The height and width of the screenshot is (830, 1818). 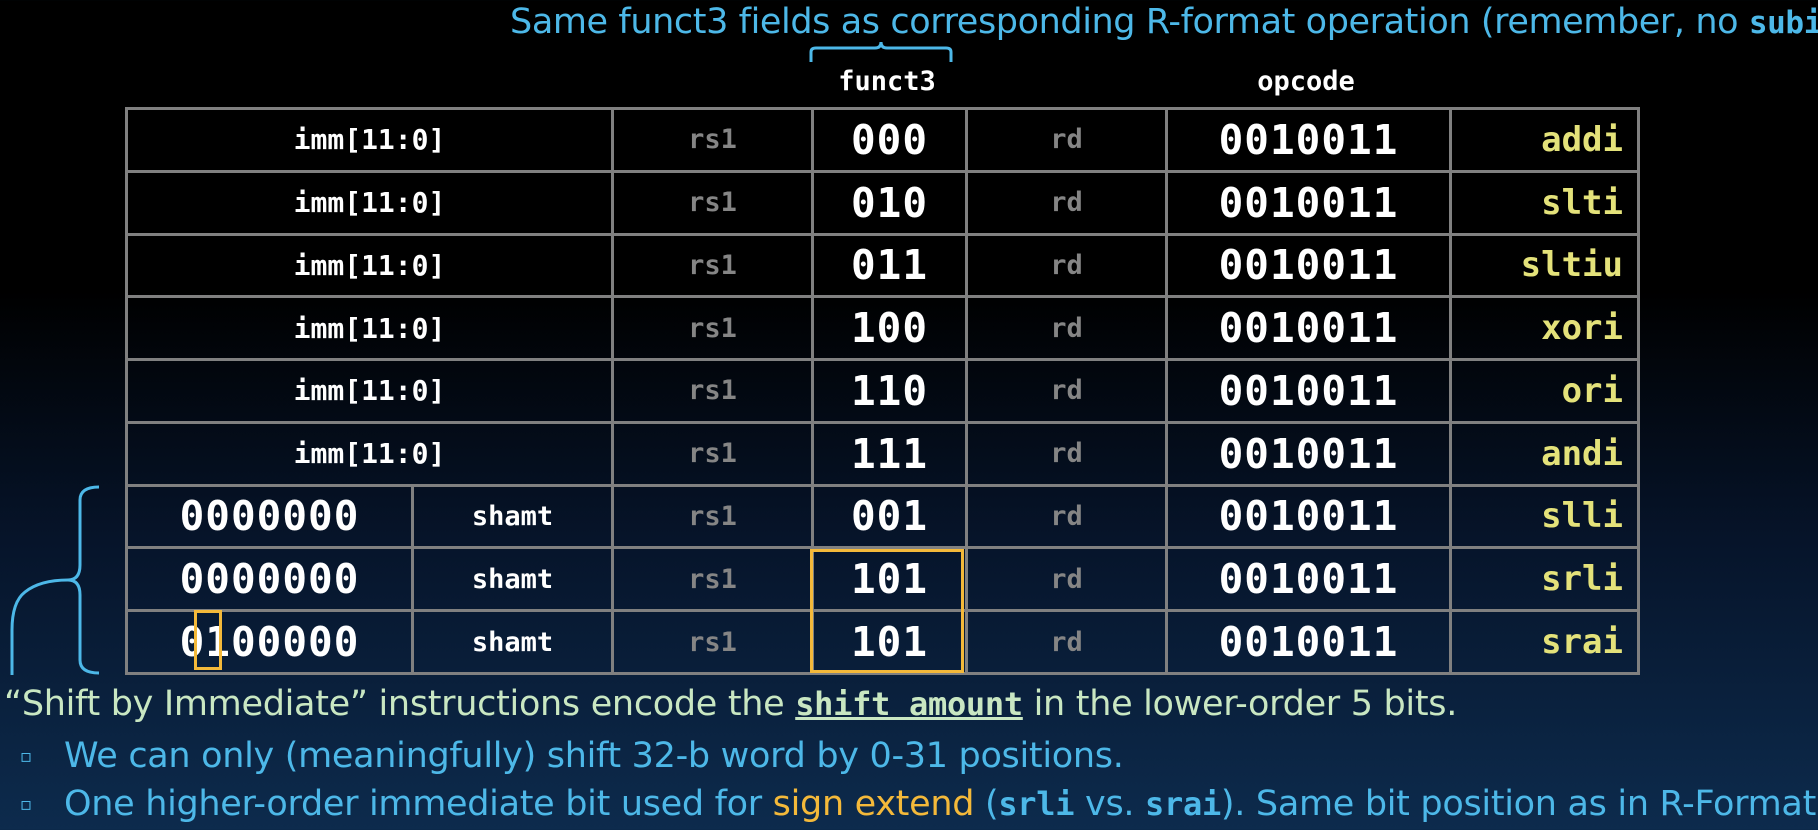 I want to click on line3-highlight: sign extend, so click(x=873, y=804).